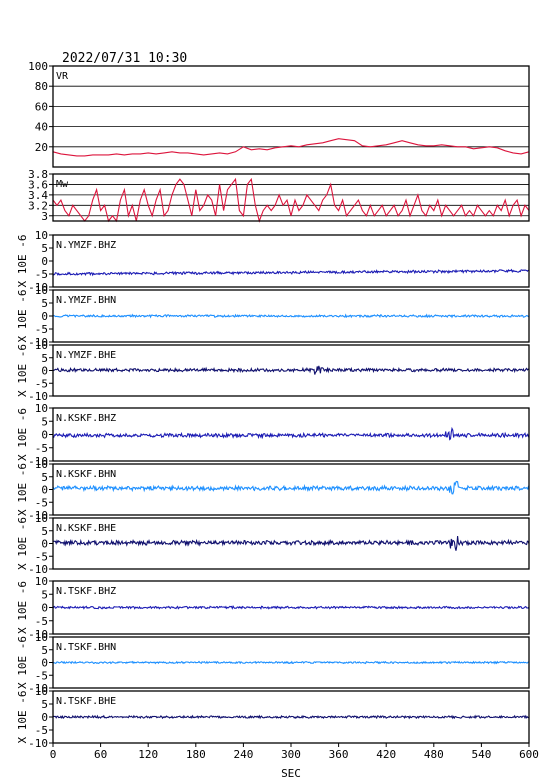 The image size is (554, 781). I want to click on panel-title: N.YMZF.BHZ, so click(86, 245).